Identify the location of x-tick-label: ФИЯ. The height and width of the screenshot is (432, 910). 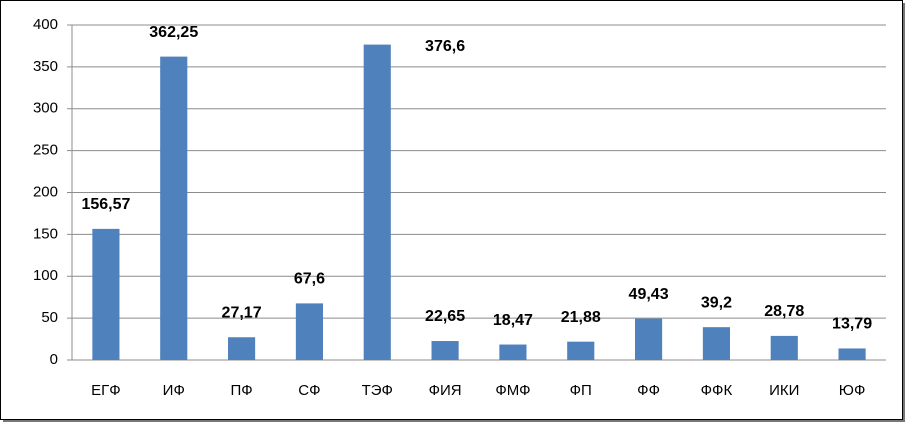
(445, 390).